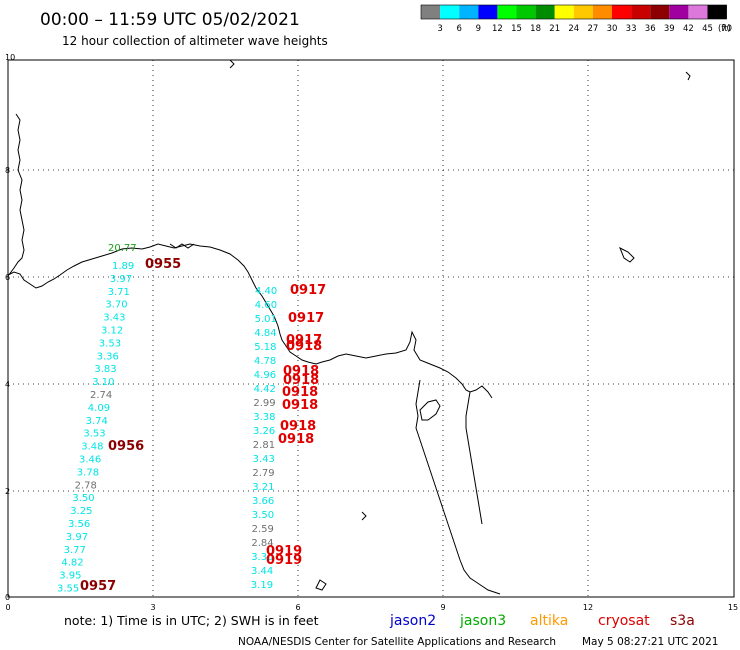 The width and height of the screenshot is (740, 650). I want to click on legend-level-label: 36, so click(650, 29).